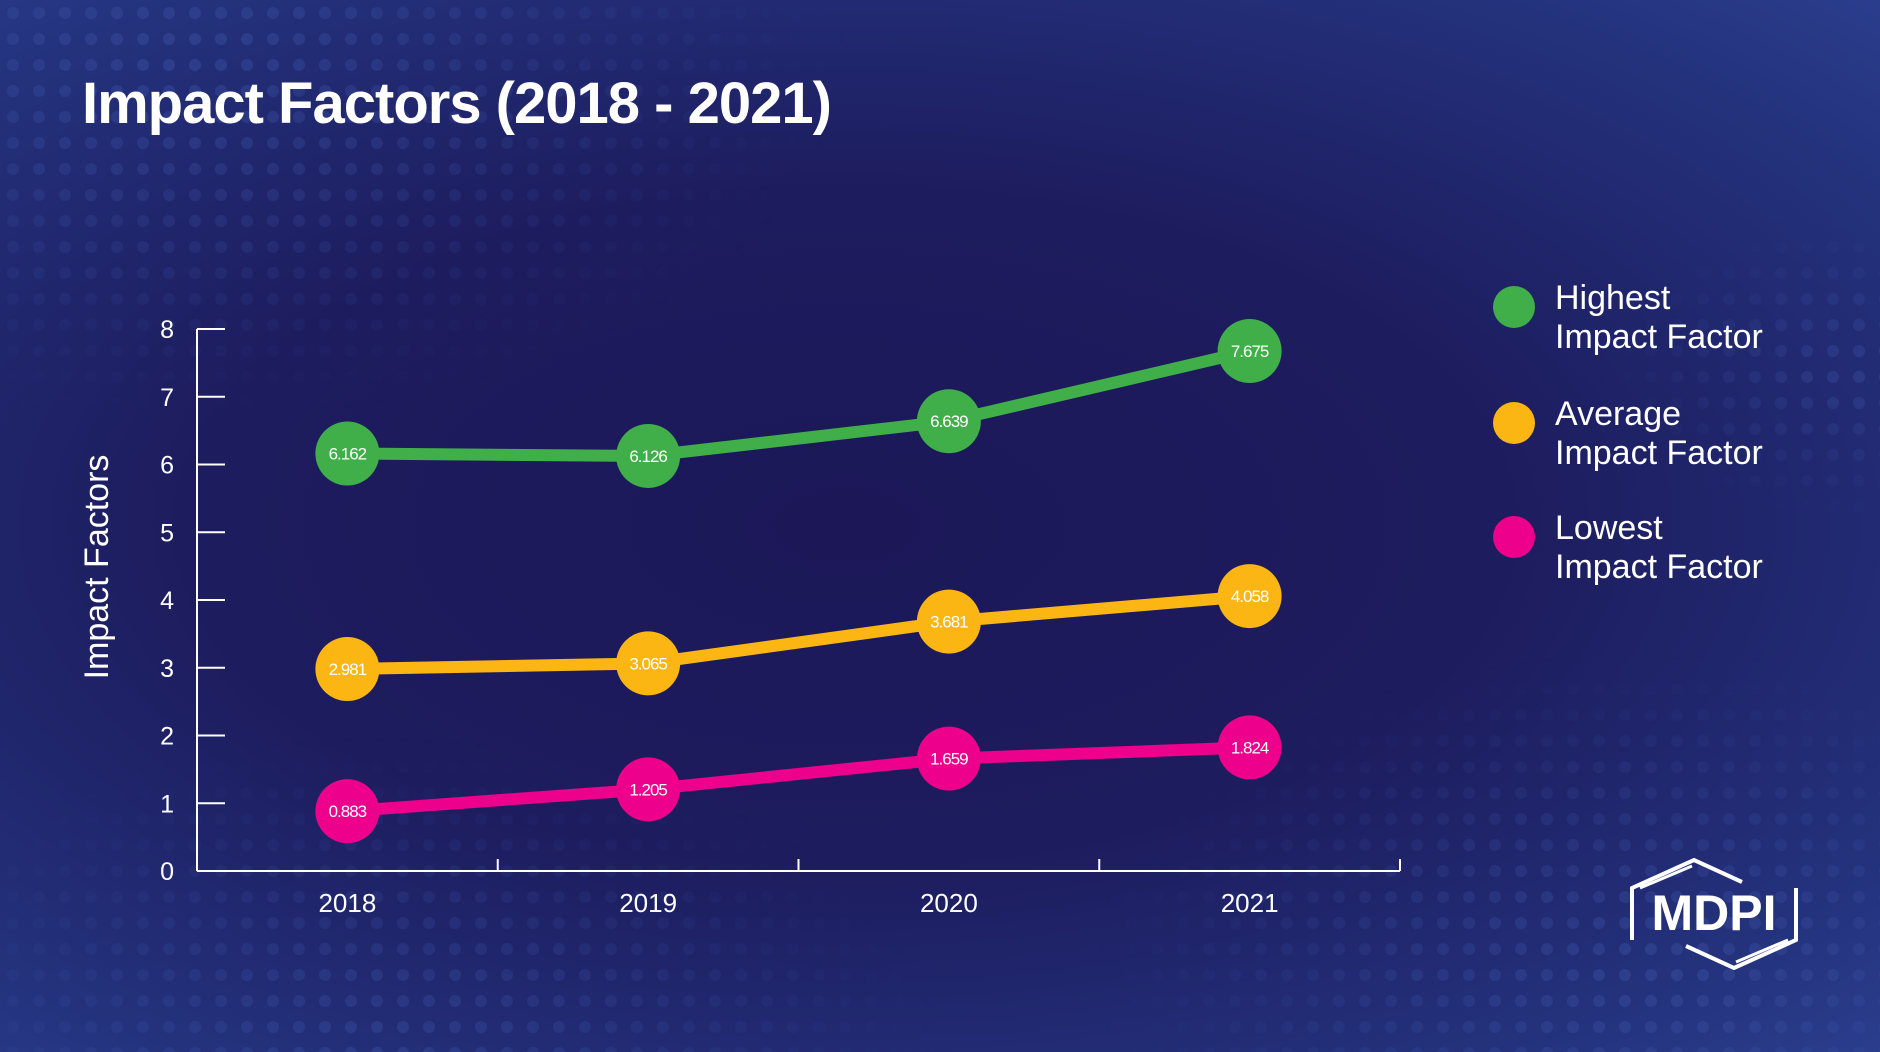 The image size is (1880, 1052). Describe the element at coordinates (167, 398) in the screenshot. I see `y-tick-label: 7` at that location.